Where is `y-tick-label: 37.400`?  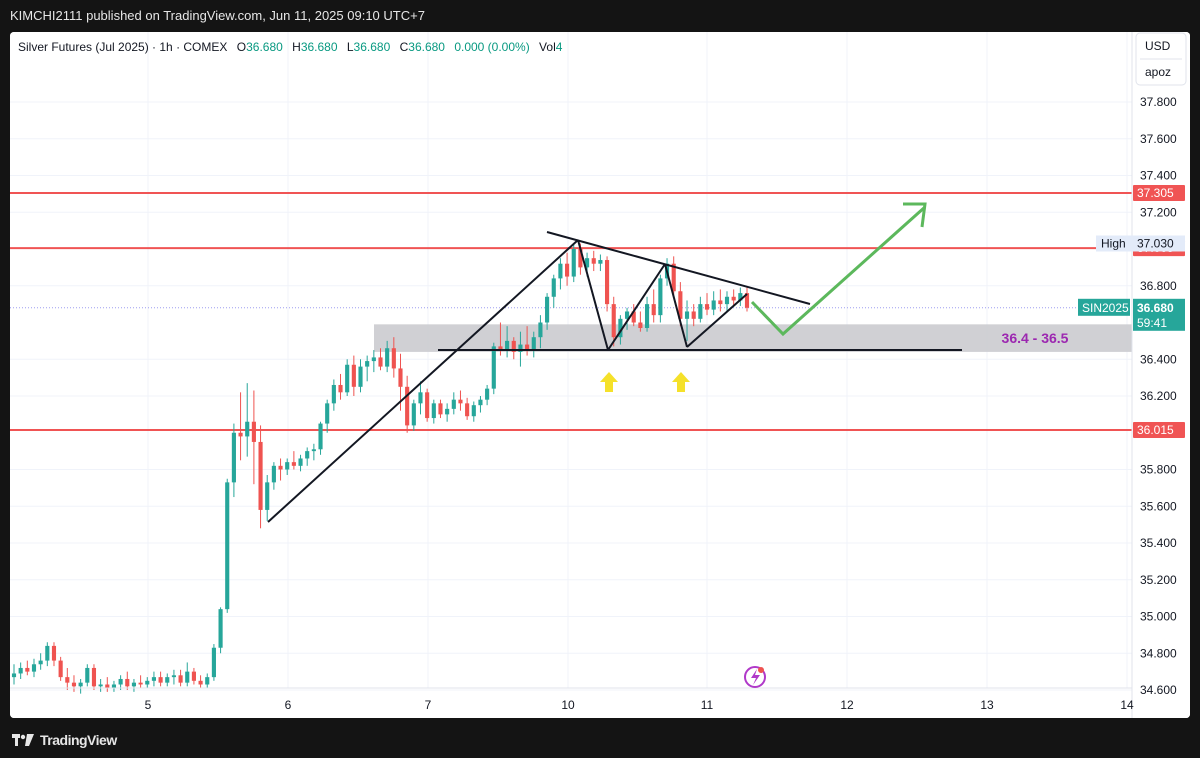
y-tick-label: 37.400 is located at coordinates (1158, 176).